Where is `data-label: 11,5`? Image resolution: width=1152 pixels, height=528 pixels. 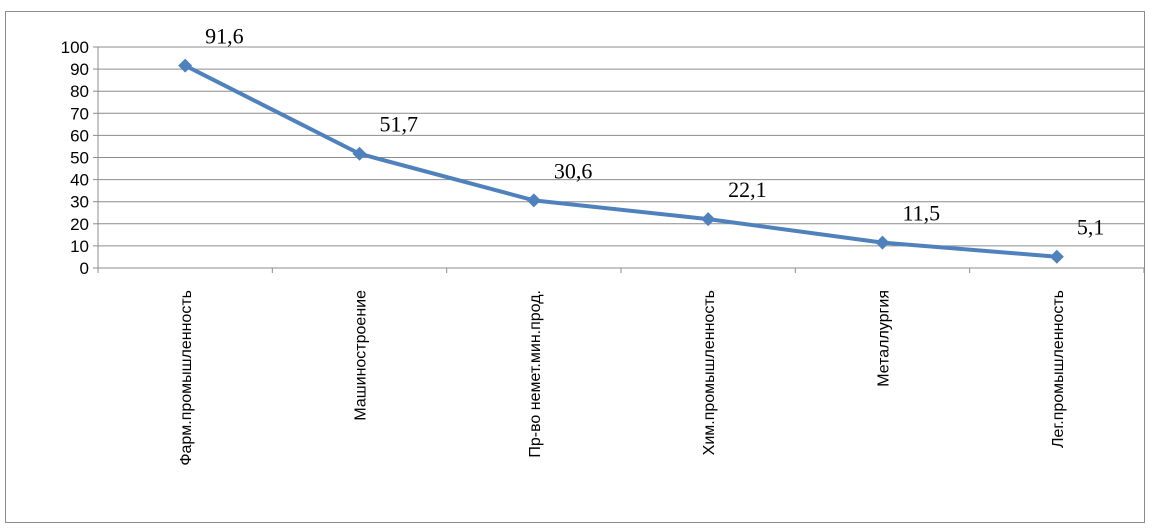 data-label: 11,5 is located at coordinates (922, 213).